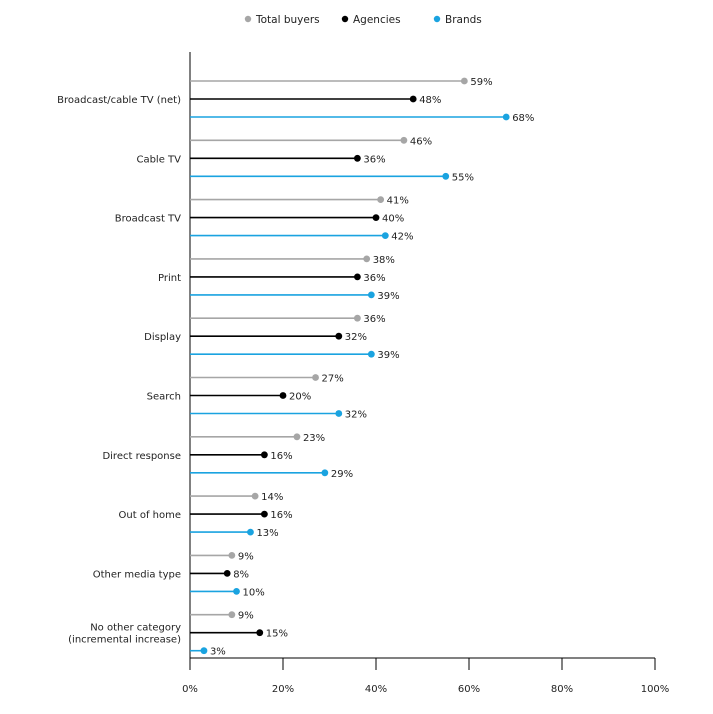 This screenshot has width=713, height=714. What do you see at coordinates (162, 337) in the screenshot?
I see `category-label: Display` at bounding box center [162, 337].